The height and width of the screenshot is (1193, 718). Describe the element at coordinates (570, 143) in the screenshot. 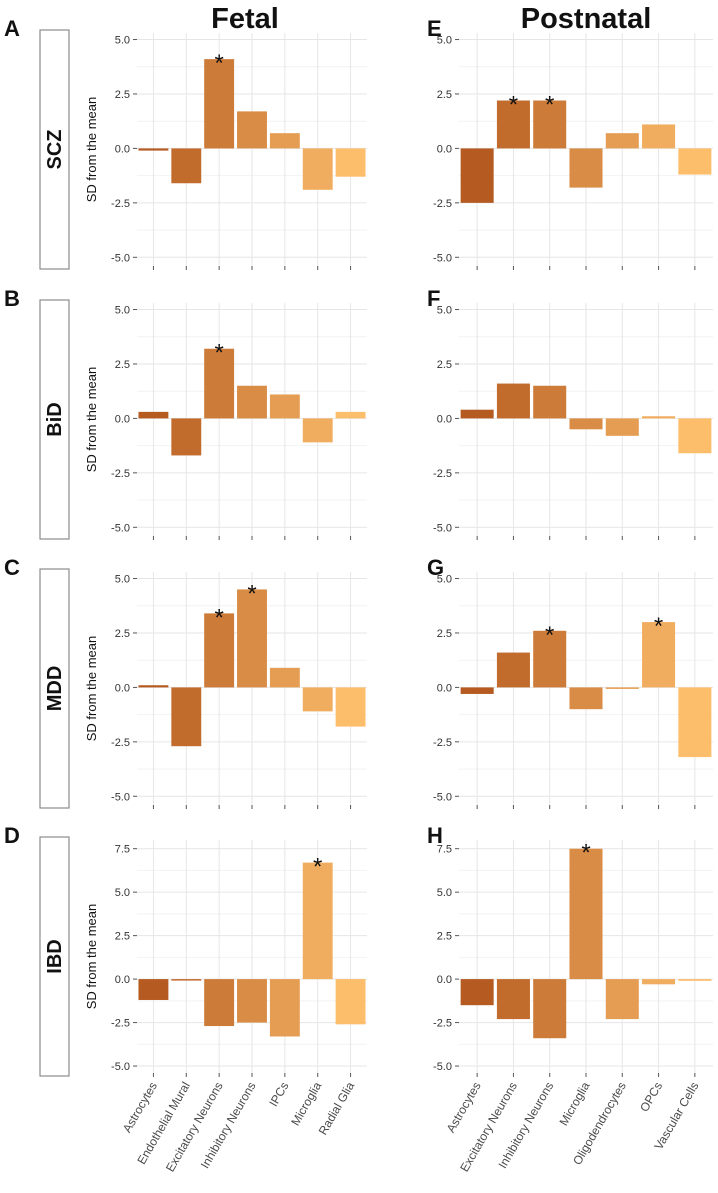

I see `panel-e: E * * 5.0 2.5 0.0 -2.5 -5.0` at that location.